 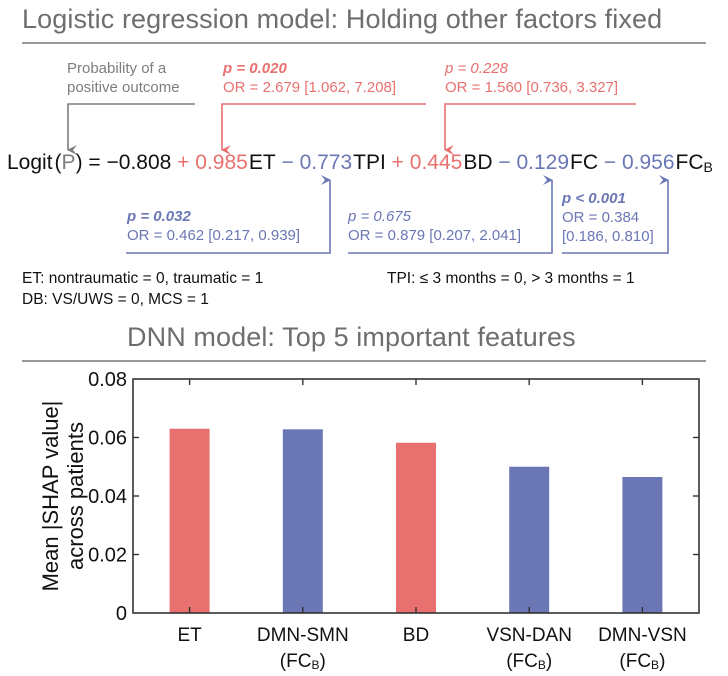 What do you see at coordinates (642, 635) in the screenshot?
I see `x-tick-label: DMN-VSN` at bounding box center [642, 635].